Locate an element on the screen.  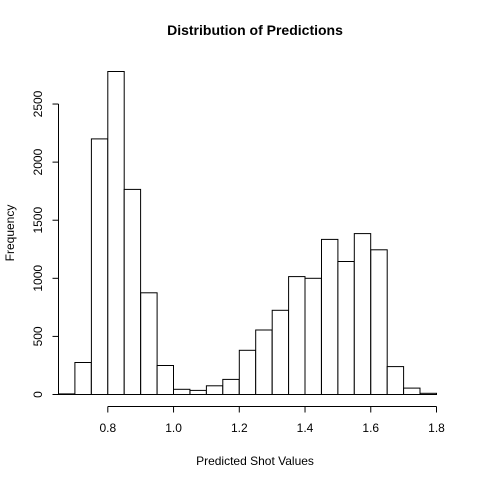
x-tick-label: 1.2 is located at coordinates (239, 428).